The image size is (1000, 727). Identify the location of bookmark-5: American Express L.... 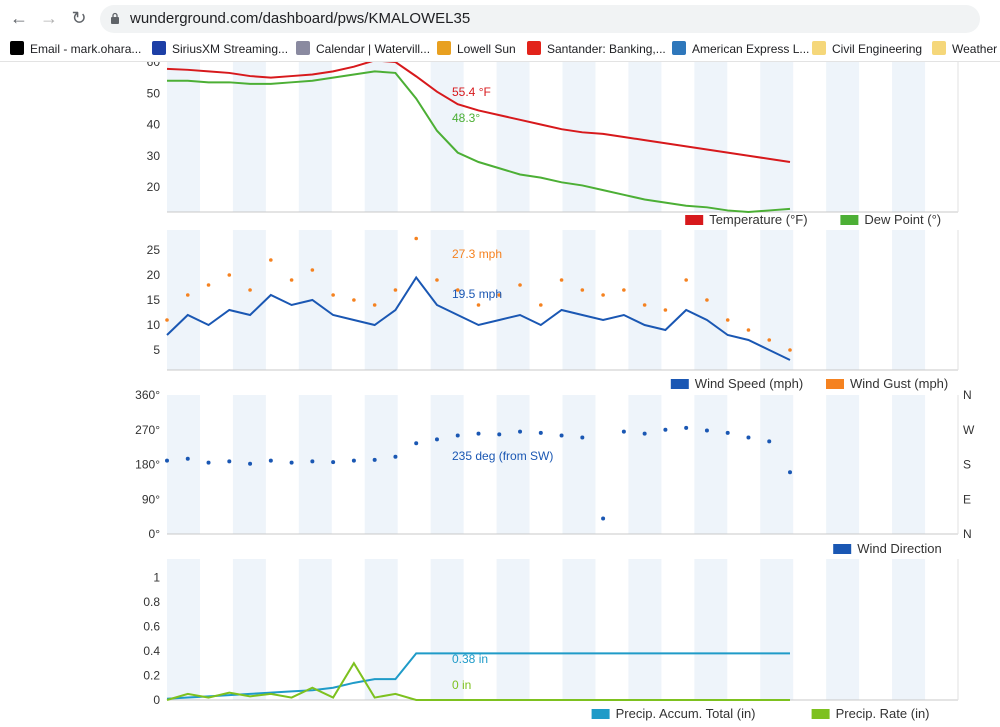
(740, 49).